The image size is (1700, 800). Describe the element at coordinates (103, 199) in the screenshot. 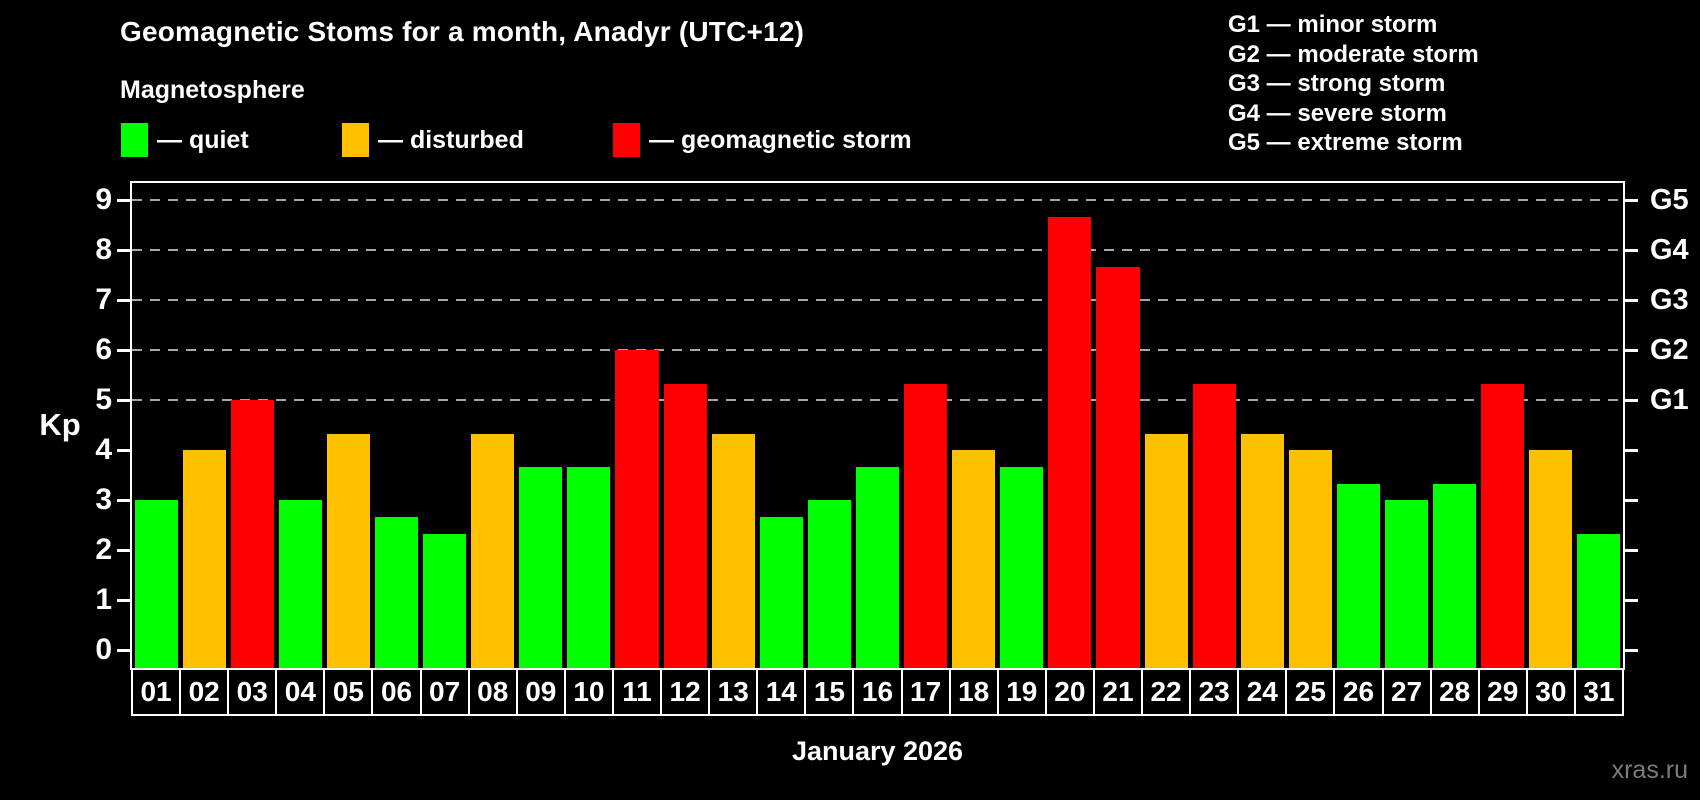

I see `y-axis-tick-label-9: 9` at that location.